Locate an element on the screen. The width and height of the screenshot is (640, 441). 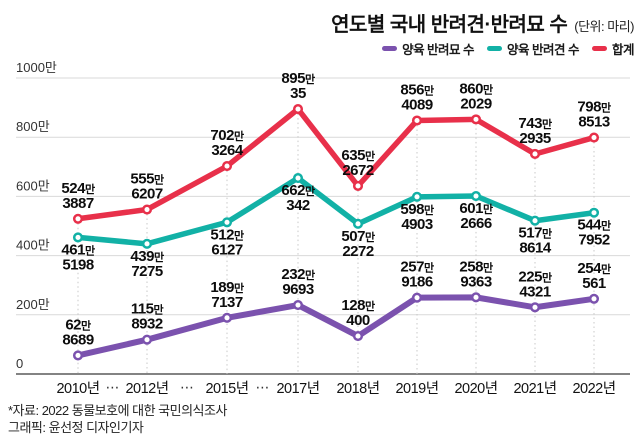
data-label-total: 635만 is located at coordinates (358, 155).